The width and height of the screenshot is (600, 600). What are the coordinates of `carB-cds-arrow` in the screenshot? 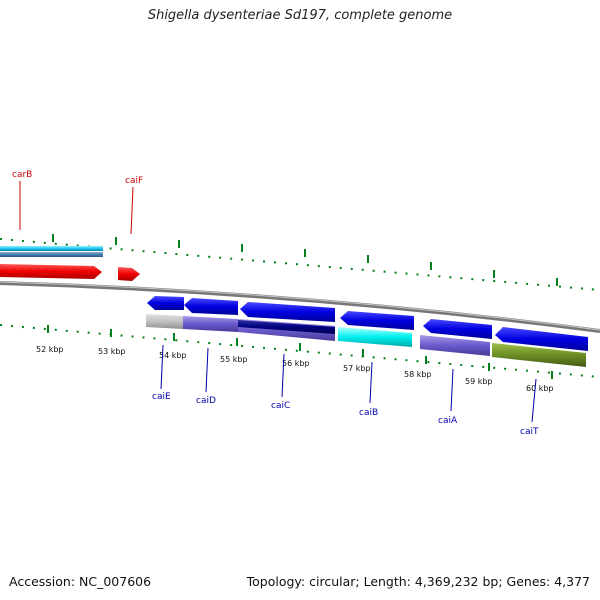 It's located at (51, 271).